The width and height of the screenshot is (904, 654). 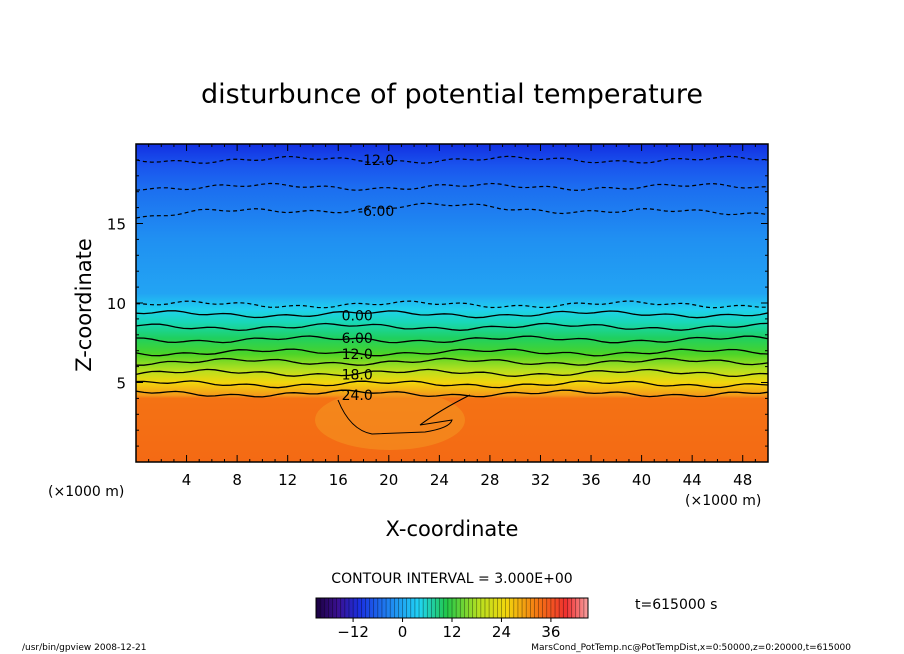 I want to click on warm-blob, so click(x=390, y=420).